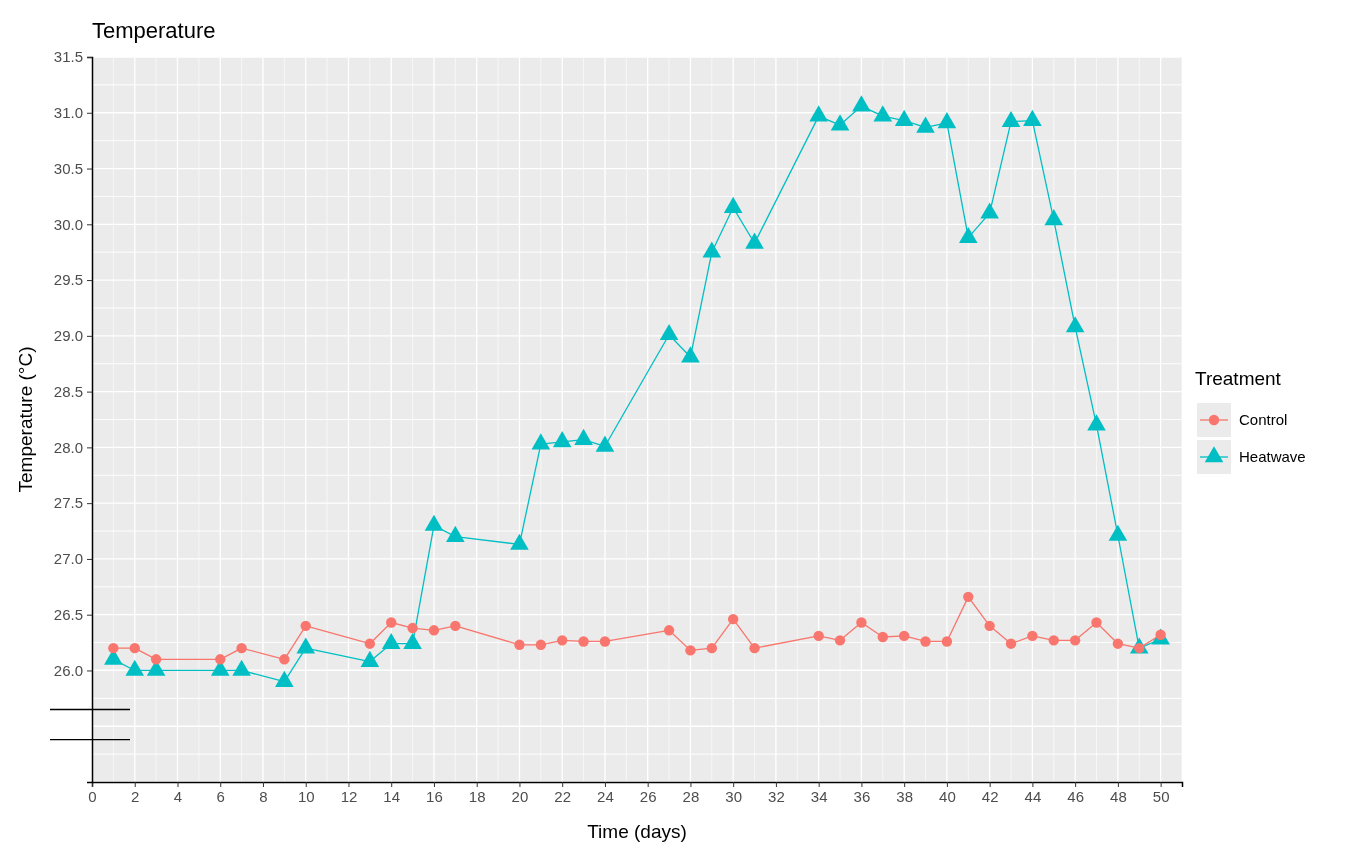 This screenshot has width=1356, height=847. What do you see at coordinates (947, 796) in the screenshot?
I see `x-tick-label: 40` at bounding box center [947, 796].